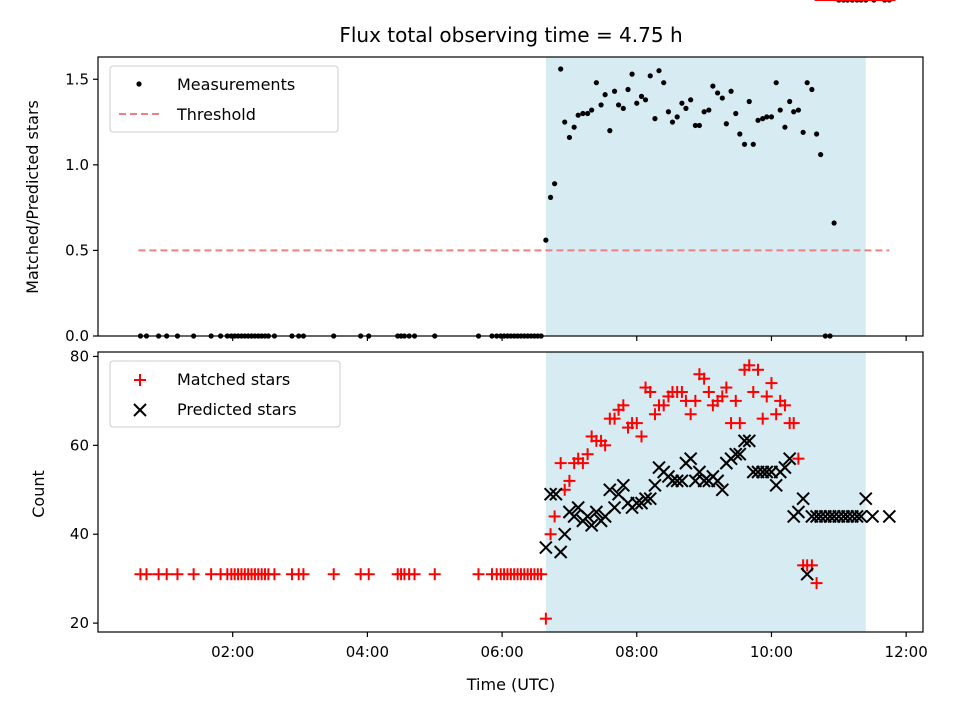 This screenshot has height=720, width=960. What do you see at coordinates (77, 250) in the screenshot?
I see `top-y-tick-label: 0.5` at bounding box center [77, 250].